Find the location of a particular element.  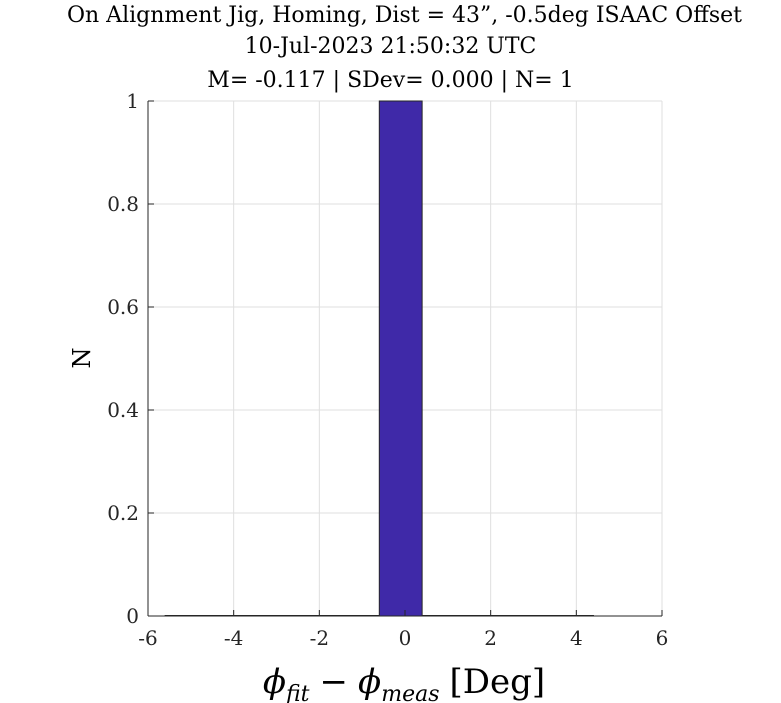

x-tick-labels: -6 -4 -2 0 2 4 6 is located at coordinates (403, 638).